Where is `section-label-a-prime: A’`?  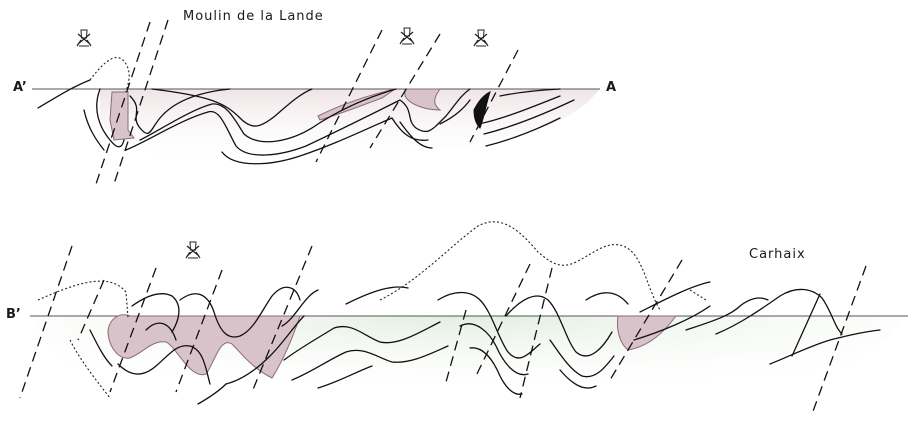 section-label-a-prime: A’ is located at coordinates (20, 87).